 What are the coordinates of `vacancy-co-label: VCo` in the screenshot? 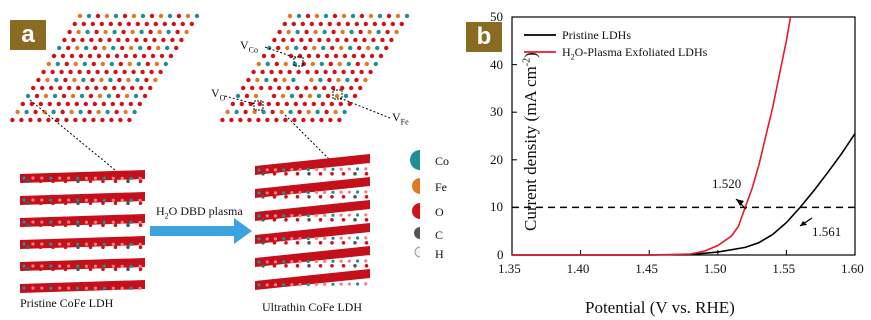 It's located at (249, 46).